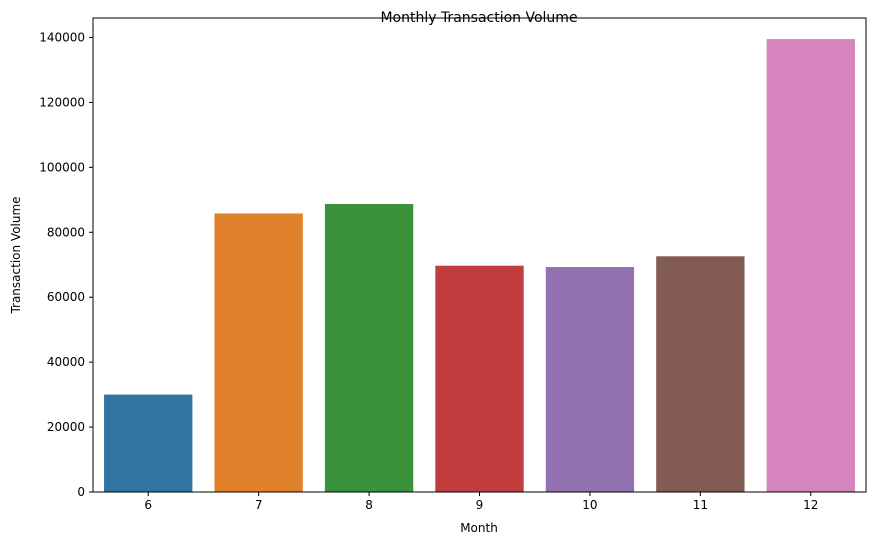 The width and height of the screenshot is (877, 545). I want to click on x-tick-label: 12, so click(810, 505).